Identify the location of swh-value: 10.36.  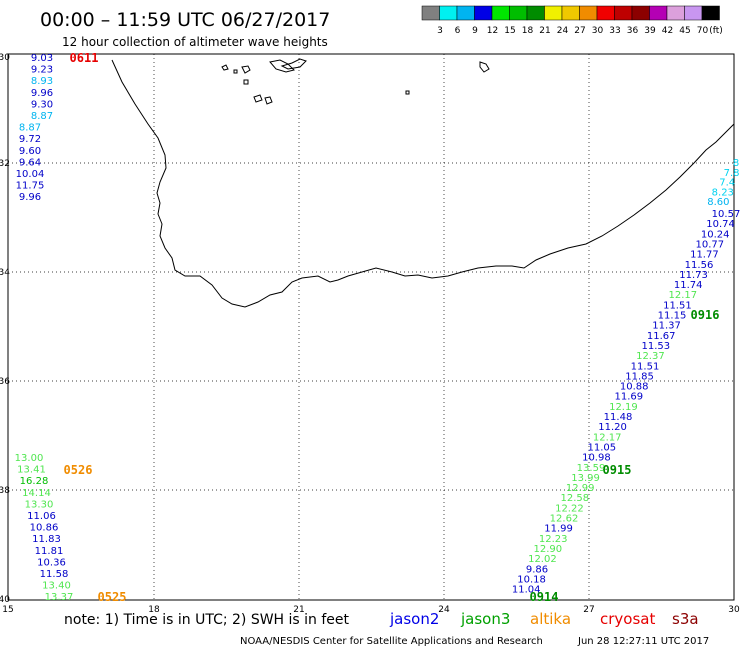
(51, 562).